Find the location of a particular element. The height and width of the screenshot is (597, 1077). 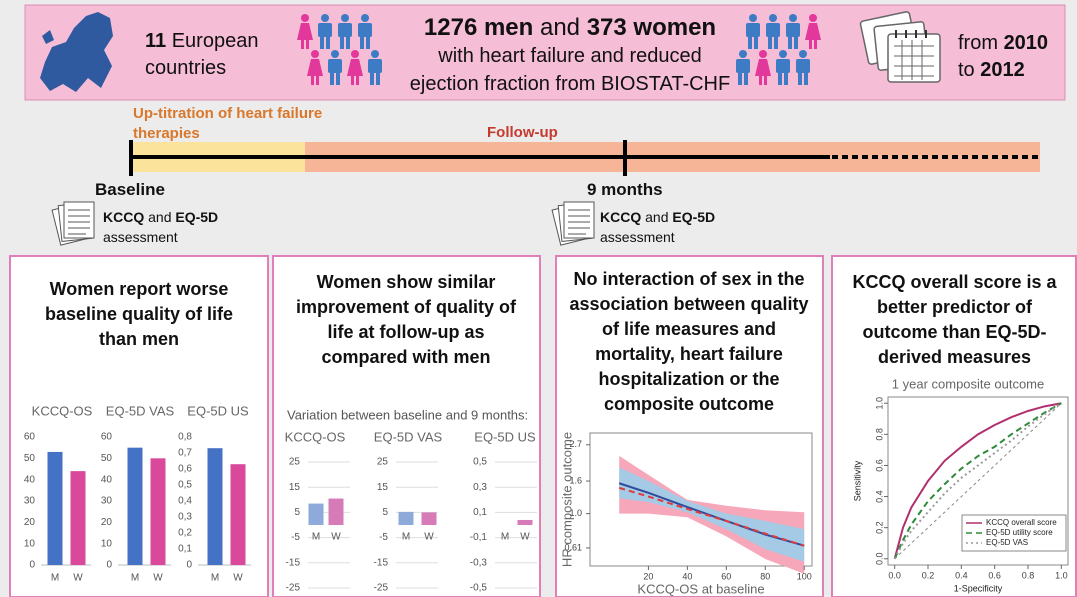

countries-number: 11 is located at coordinates (156, 41).